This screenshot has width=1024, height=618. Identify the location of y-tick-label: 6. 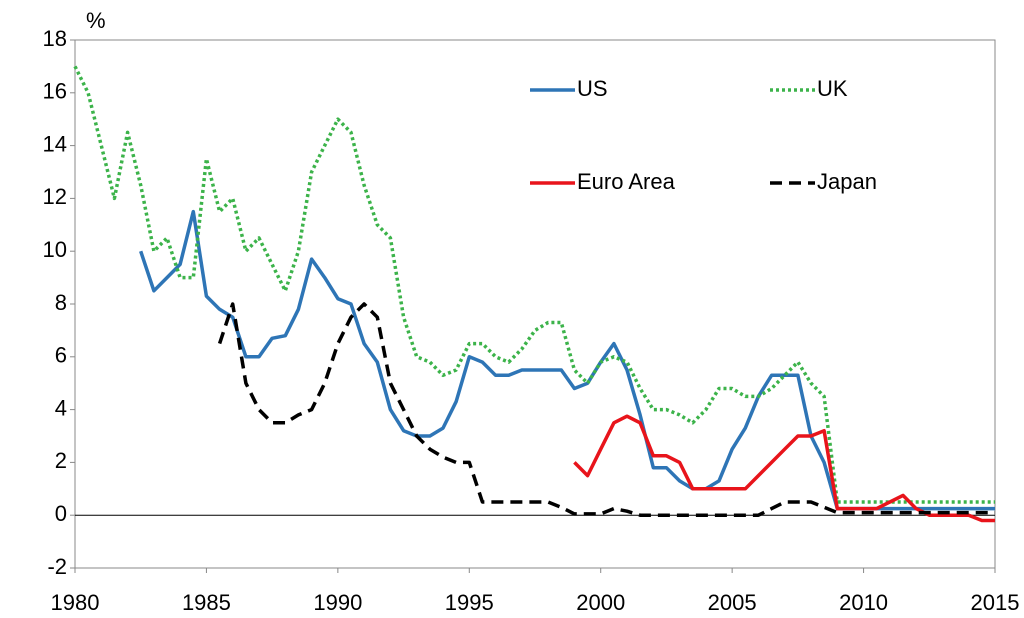
(61, 355).